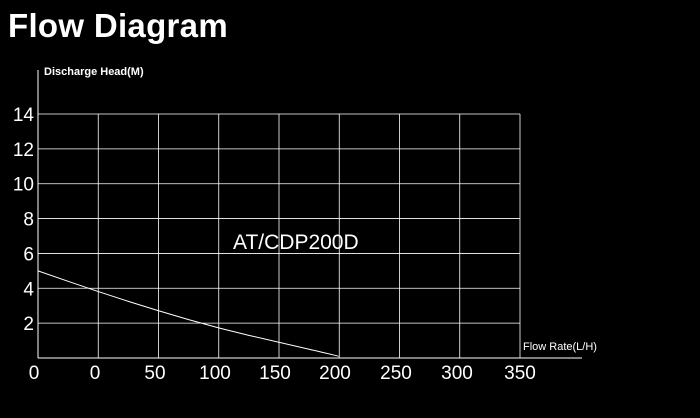 This screenshot has width=700, height=418. What do you see at coordinates (215, 373) in the screenshot?
I see `x-tick-label: 100` at bounding box center [215, 373].